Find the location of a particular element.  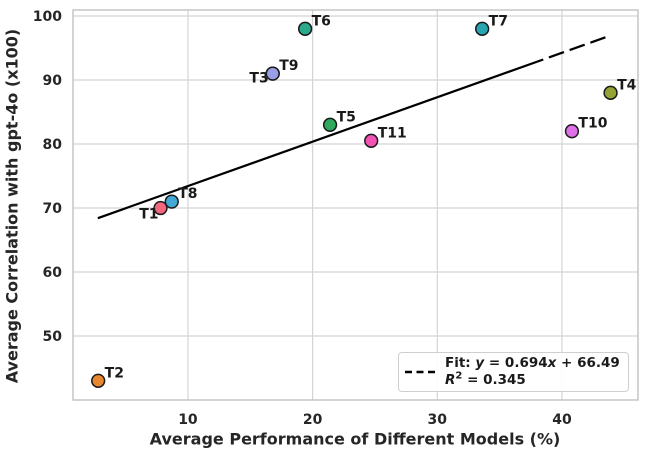

point-label-T4: T4 is located at coordinates (627, 85).